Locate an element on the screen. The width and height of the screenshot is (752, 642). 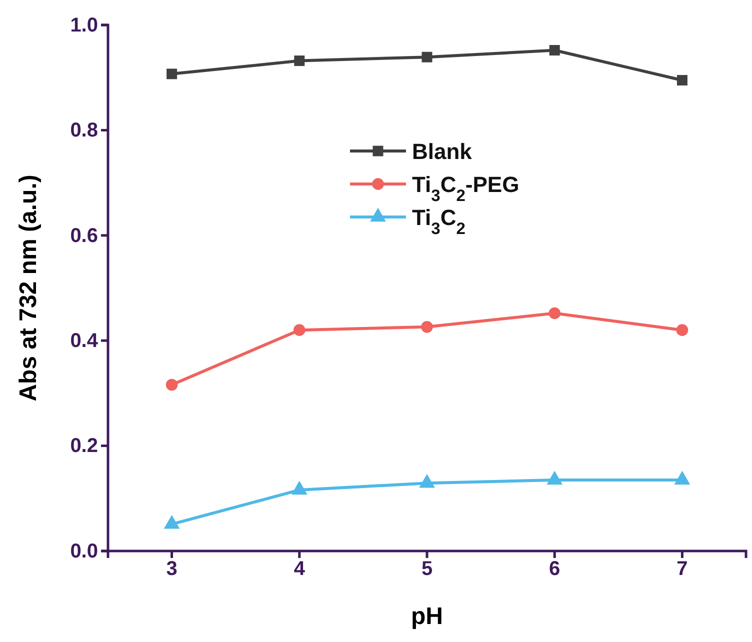
x-tick-label: 4 is located at coordinates (300, 569).